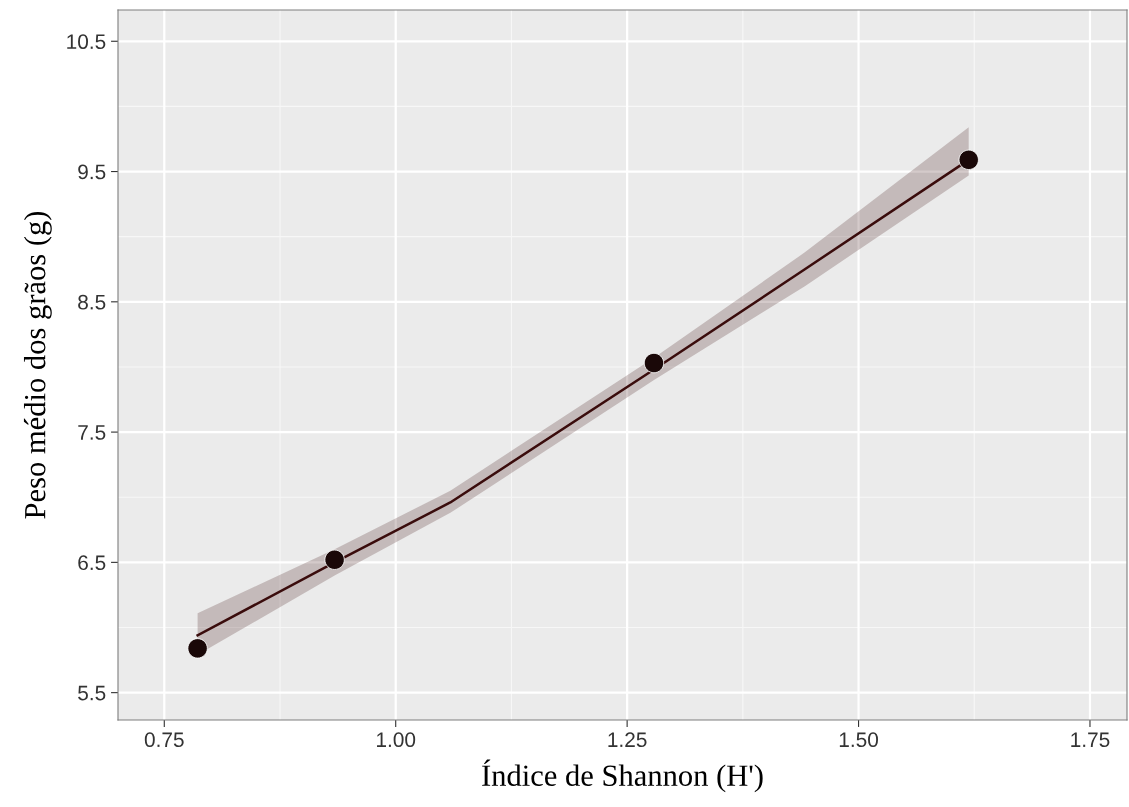  What do you see at coordinates (859, 740) in the screenshot?
I see `x-tick-label: 1.50` at bounding box center [859, 740].